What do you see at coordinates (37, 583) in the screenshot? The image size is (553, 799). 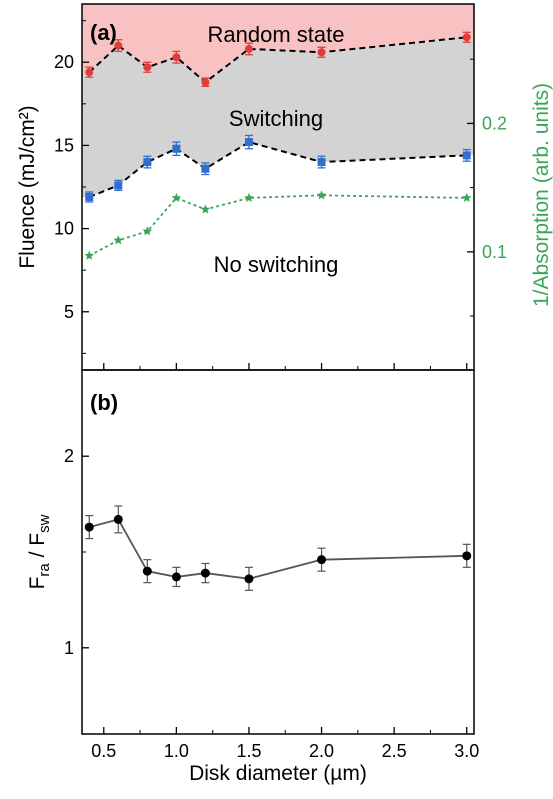 I see `ratio-label-f1: F` at bounding box center [37, 583].